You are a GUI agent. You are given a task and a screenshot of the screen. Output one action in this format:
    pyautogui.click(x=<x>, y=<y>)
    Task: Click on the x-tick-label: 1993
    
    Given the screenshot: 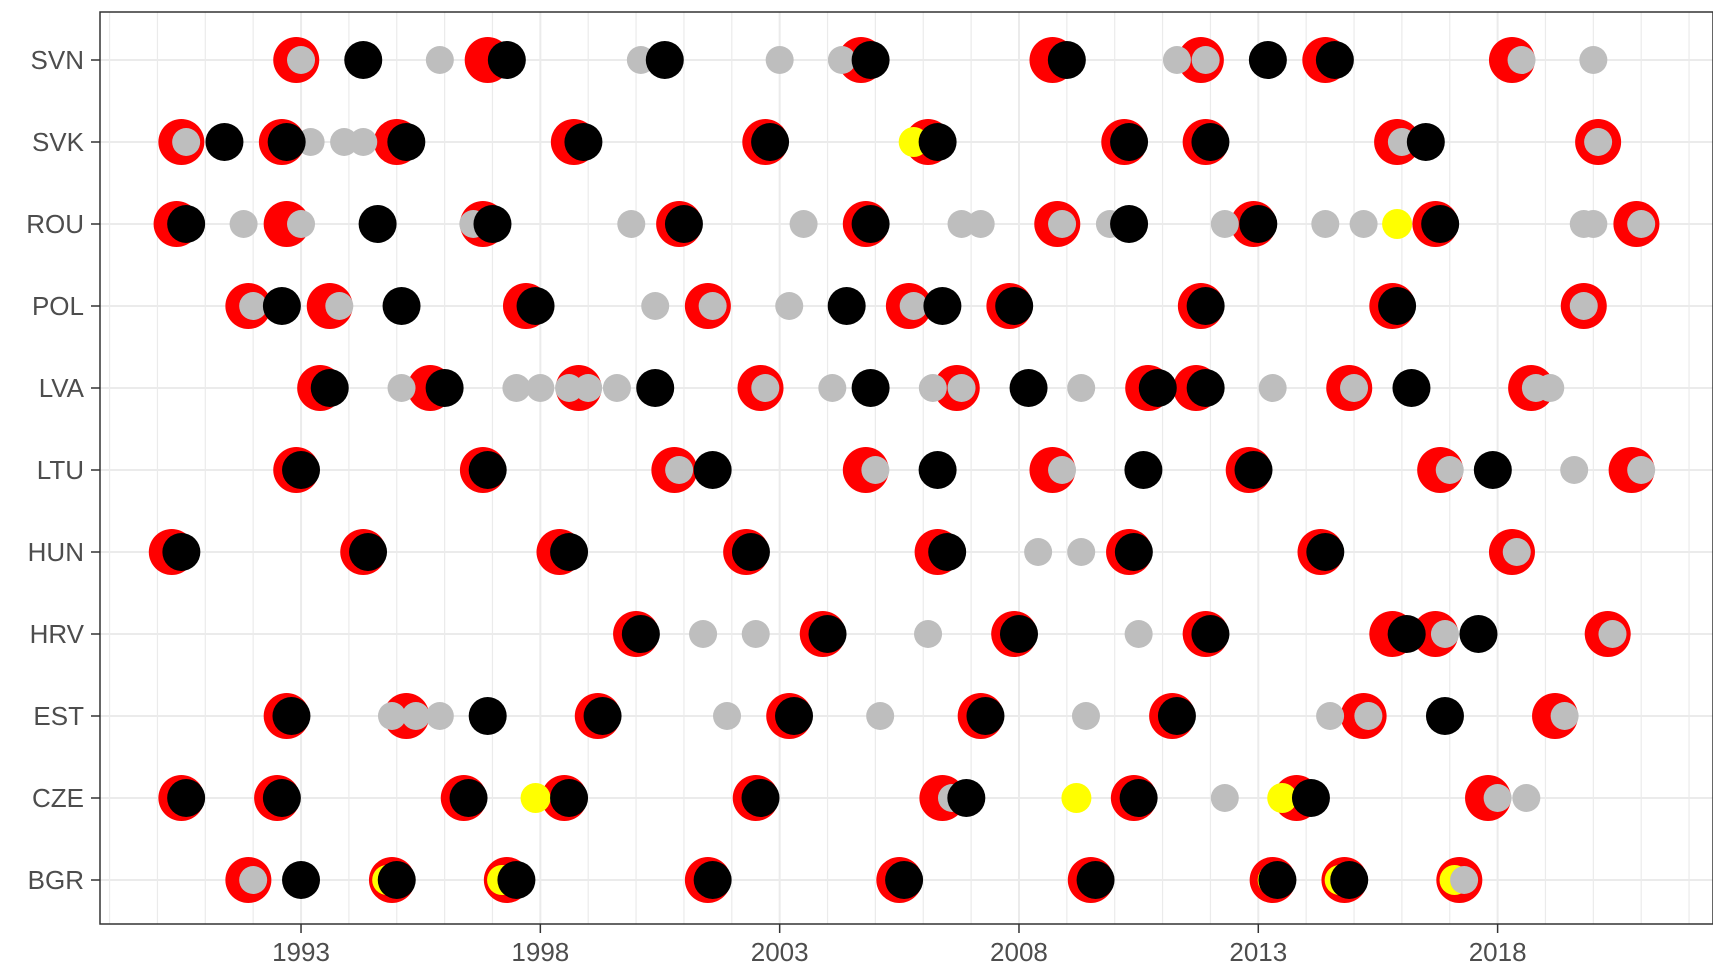 What is the action you would take?
    pyautogui.click(x=301, y=952)
    